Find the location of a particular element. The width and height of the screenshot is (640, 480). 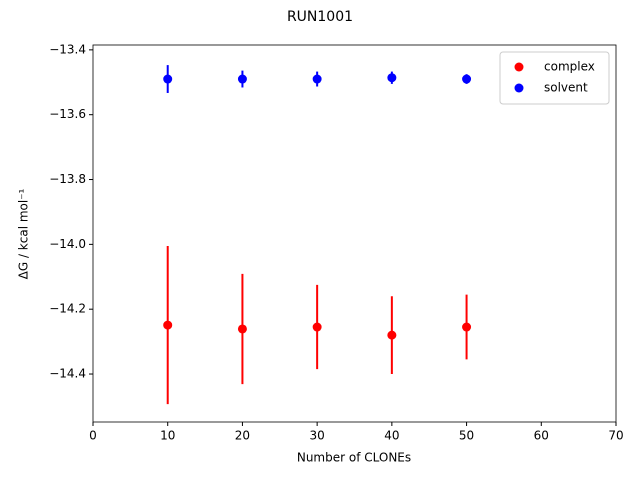

x-tick-label: 10 is located at coordinates (167, 436).